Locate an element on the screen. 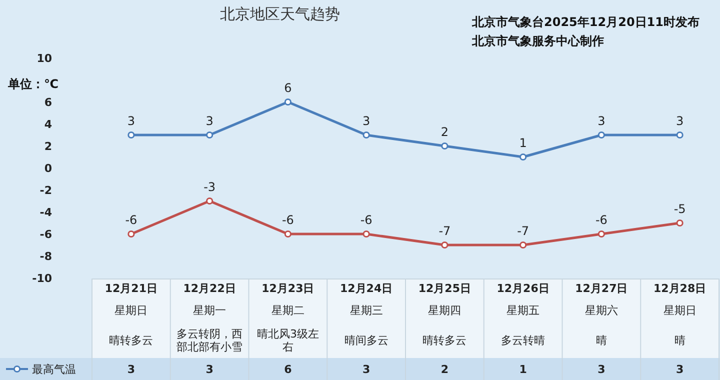 The image size is (720, 380). y-tick-label: 6 is located at coordinates (48, 102).